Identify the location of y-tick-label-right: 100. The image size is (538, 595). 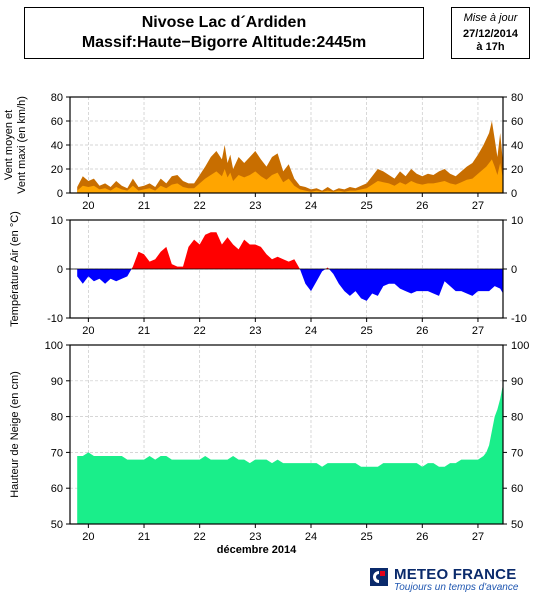
(520, 346).